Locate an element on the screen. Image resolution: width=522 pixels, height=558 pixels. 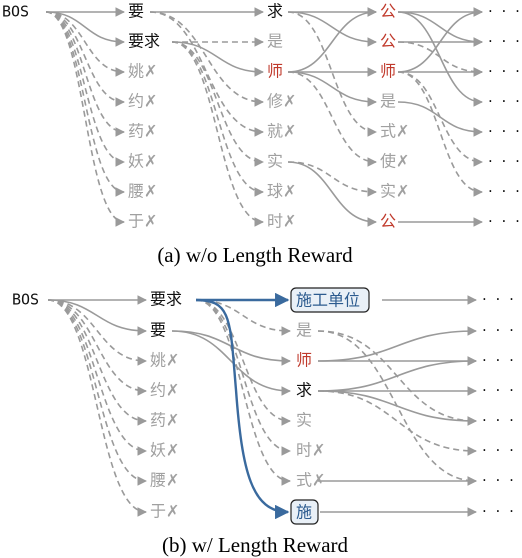
panel-a-ellipsis-0: · · · is located at coordinates (505, 12).